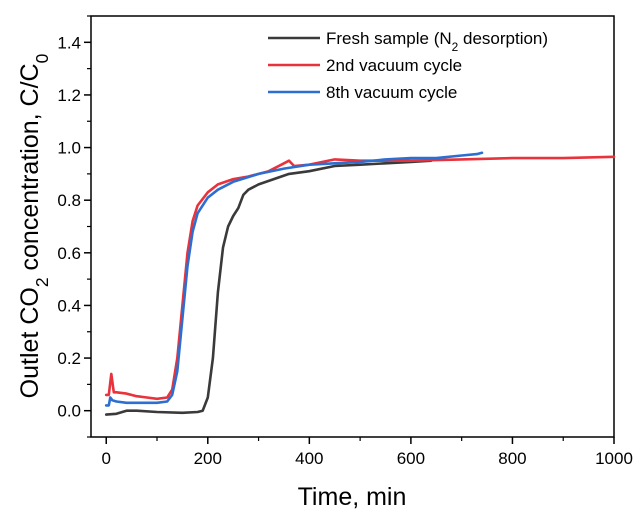 The height and width of the screenshot is (511, 641). What do you see at coordinates (69, 42) in the screenshot?
I see `y-tick-label: 1.4` at bounding box center [69, 42].